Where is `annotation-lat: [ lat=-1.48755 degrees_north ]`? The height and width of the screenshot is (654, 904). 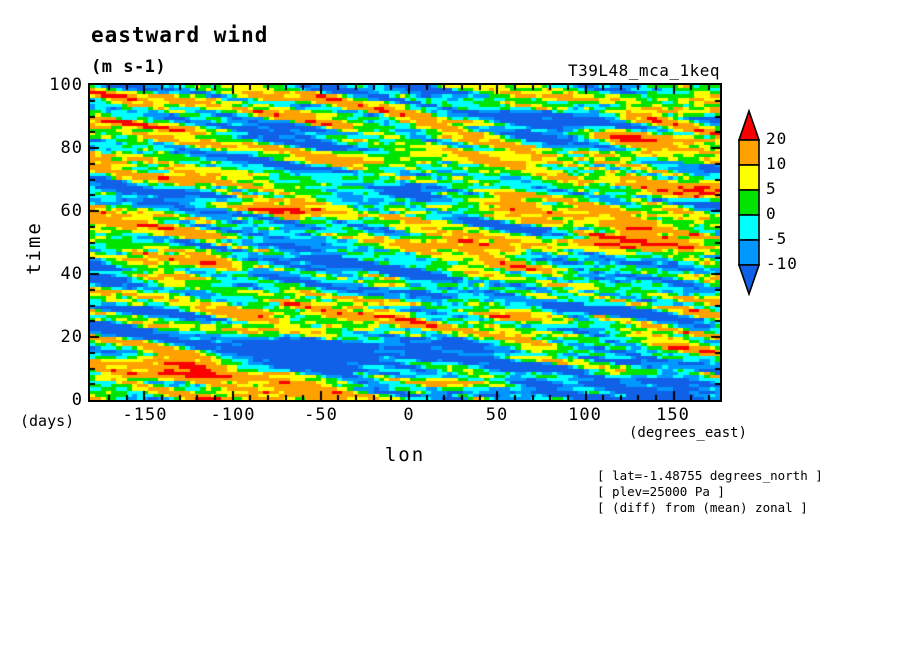
annotation-lat: [ lat=-1.48755 degrees_north ] is located at coordinates (710, 475).